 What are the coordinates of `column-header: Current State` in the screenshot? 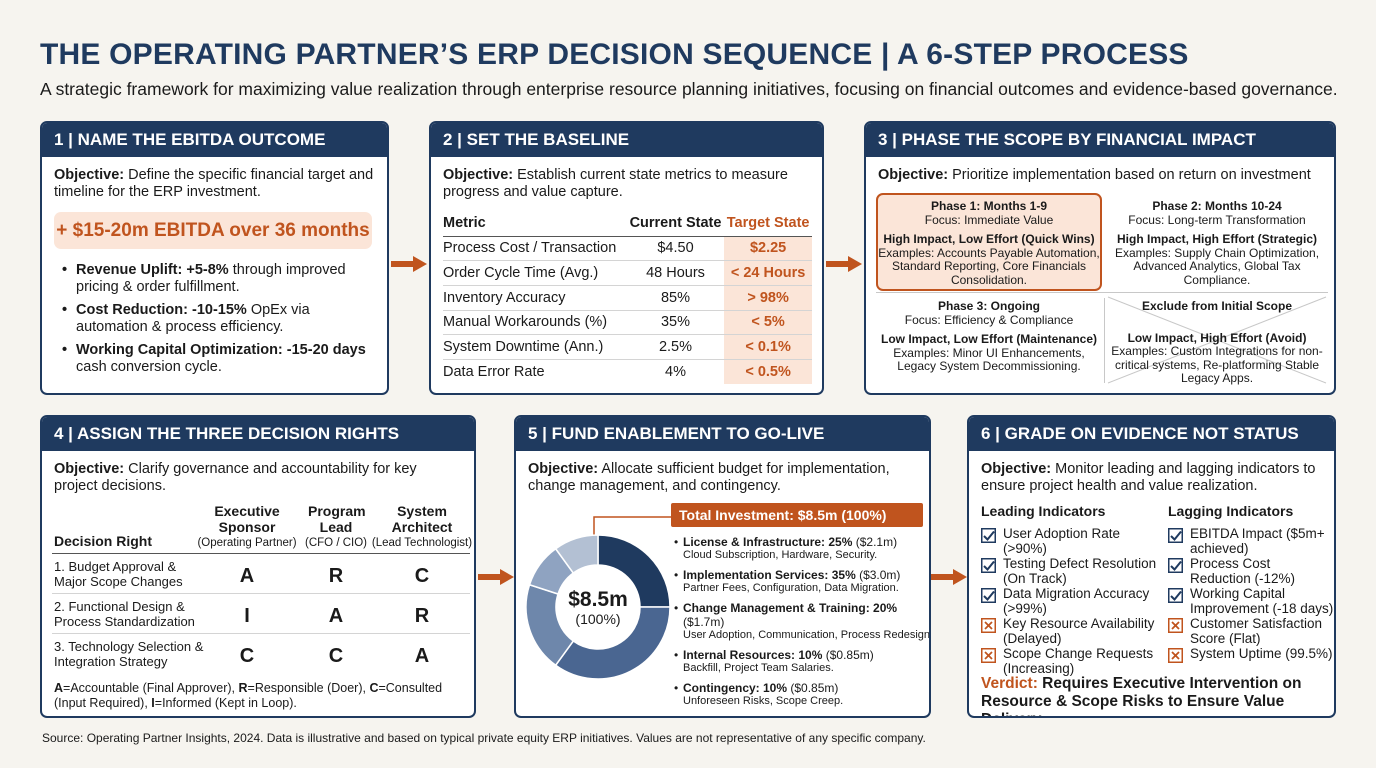 It's located at (675, 224).